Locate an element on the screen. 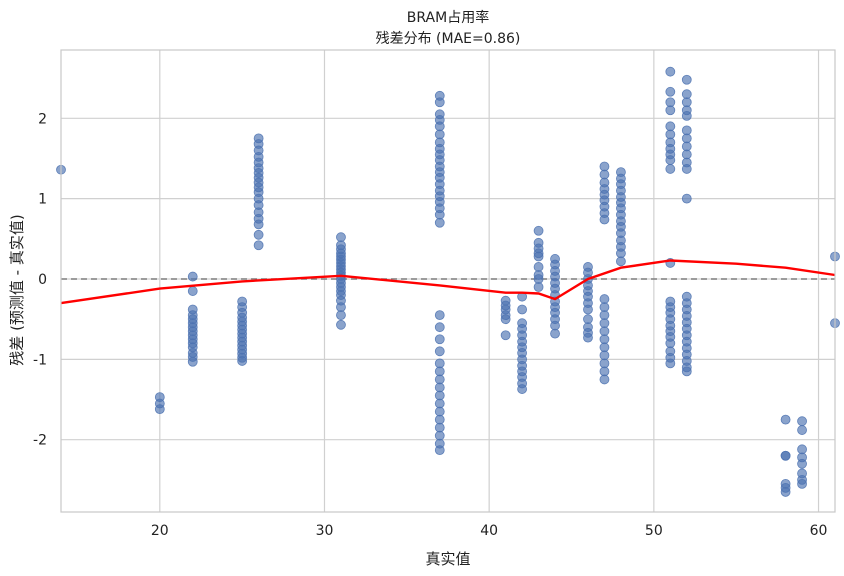  x-tick-label: 40 is located at coordinates (489, 531).